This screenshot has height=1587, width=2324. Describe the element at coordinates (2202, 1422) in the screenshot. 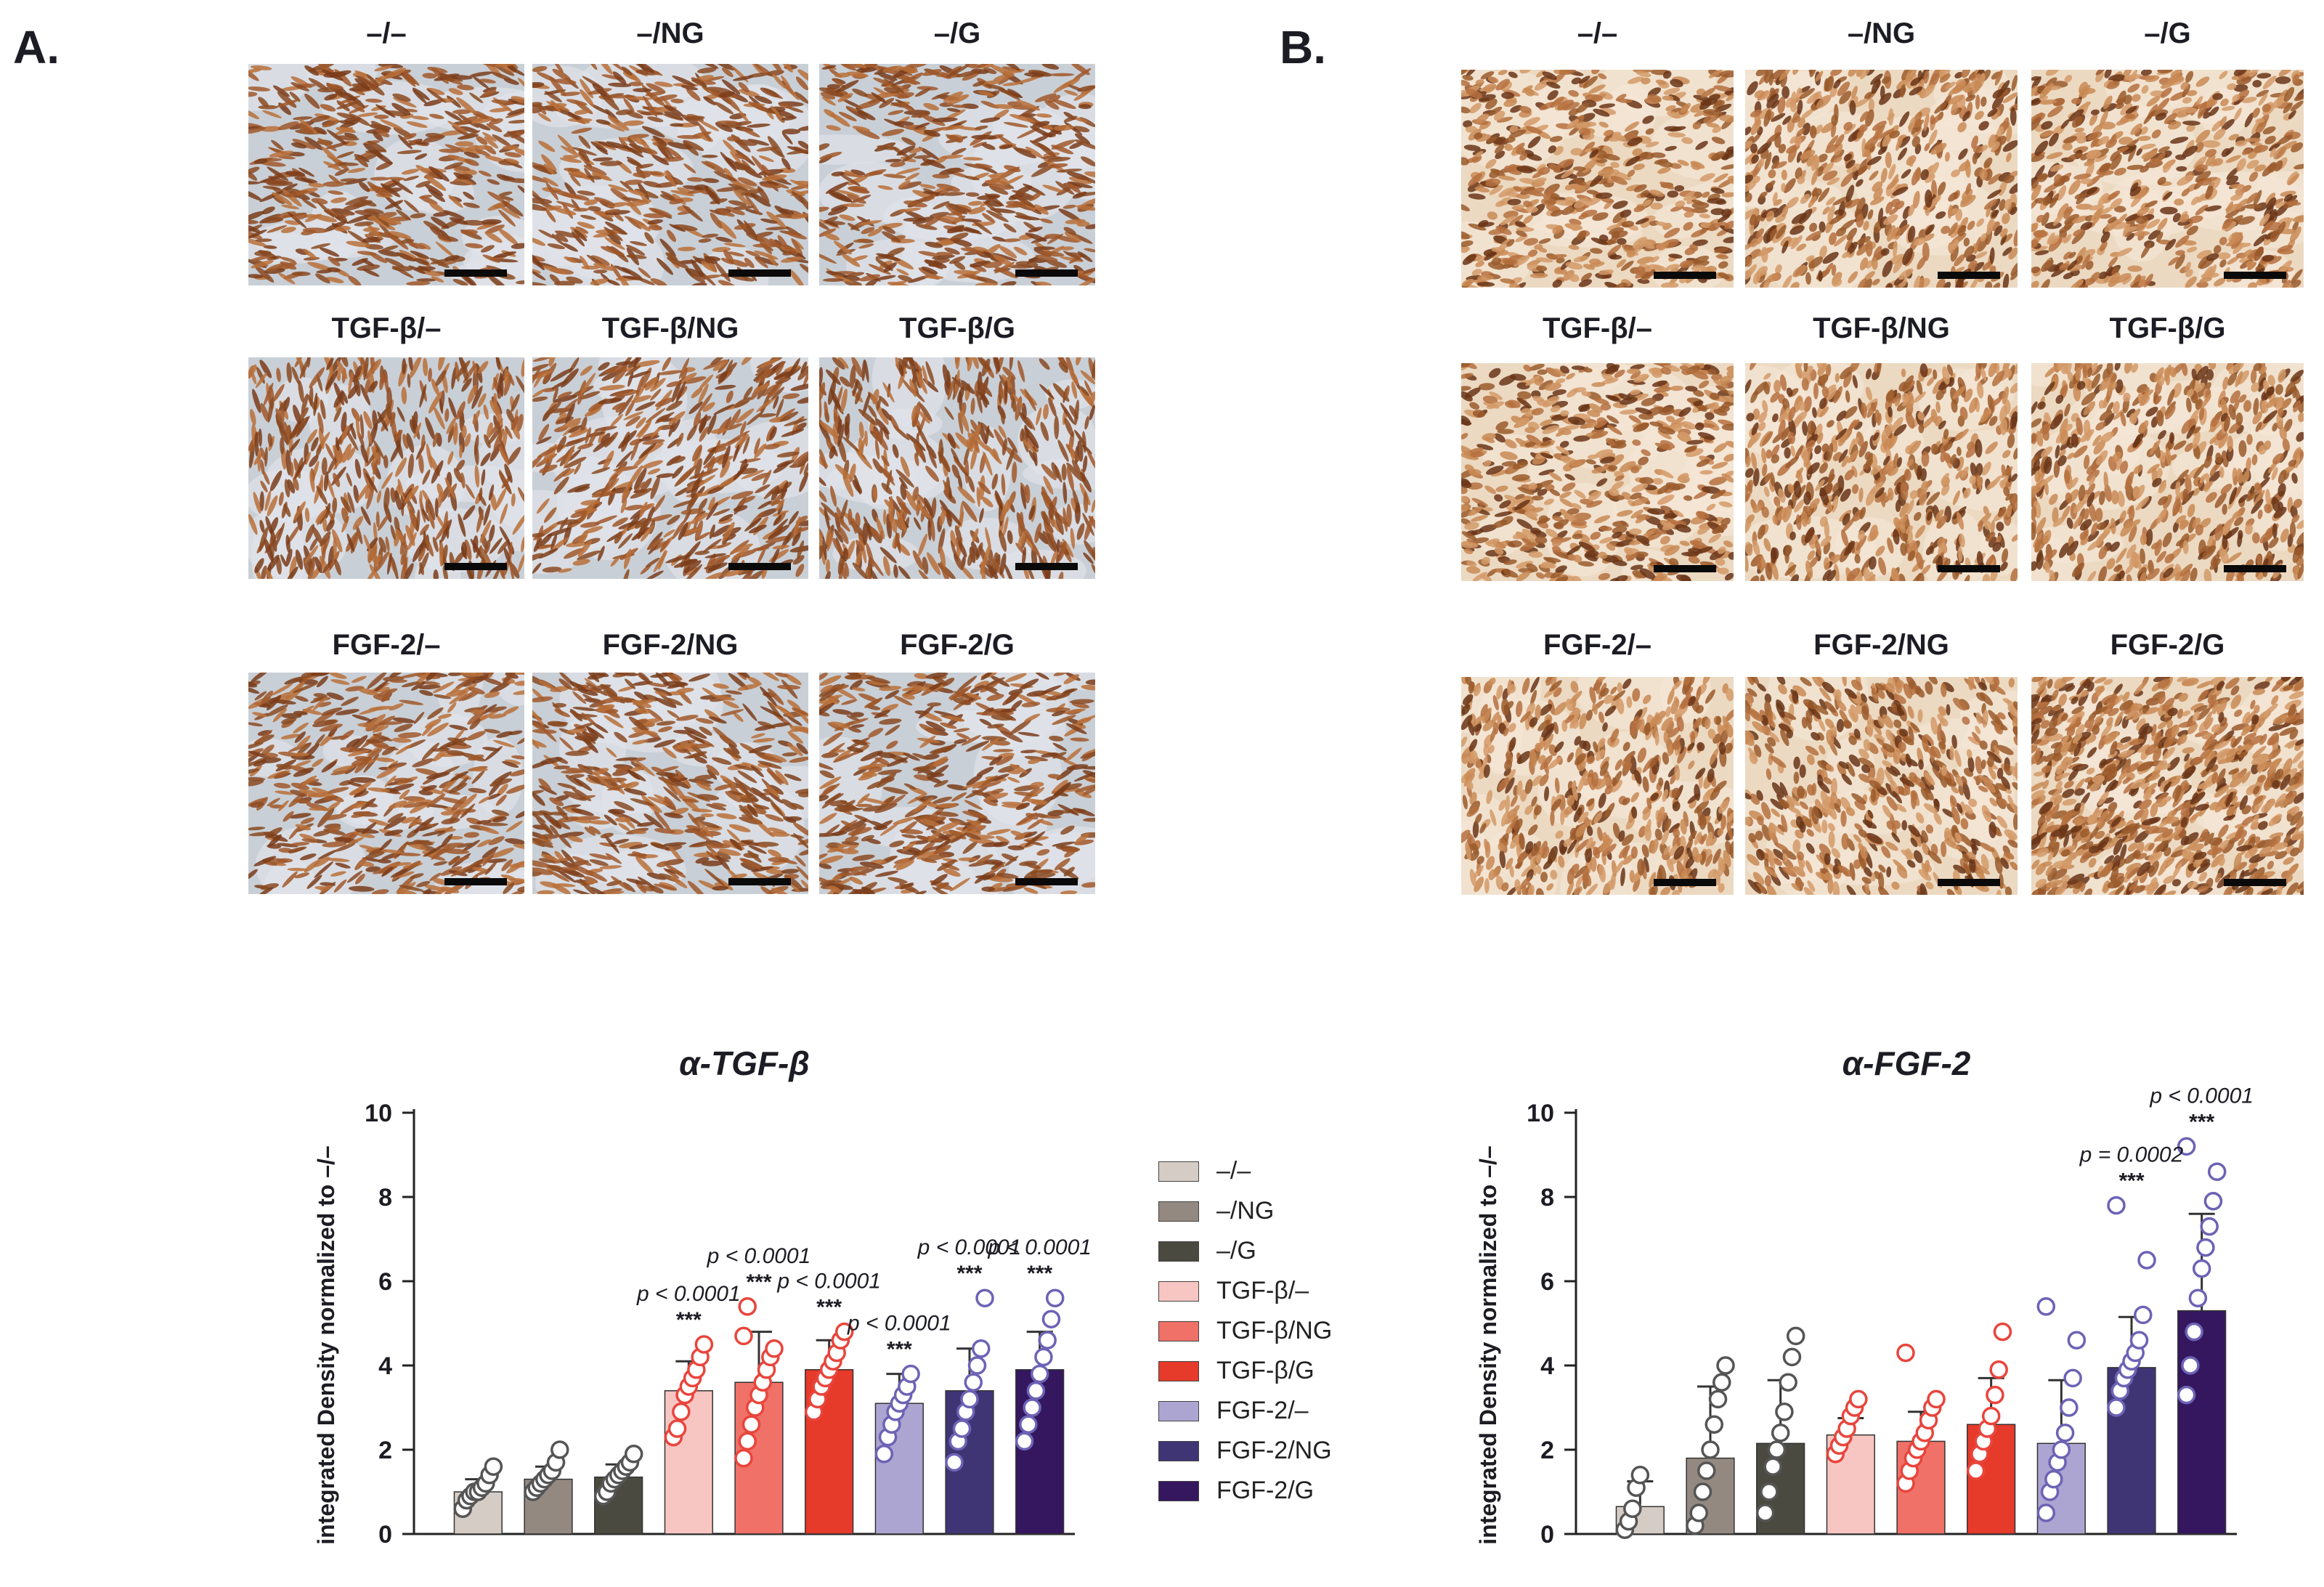

I see `bar` at that location.